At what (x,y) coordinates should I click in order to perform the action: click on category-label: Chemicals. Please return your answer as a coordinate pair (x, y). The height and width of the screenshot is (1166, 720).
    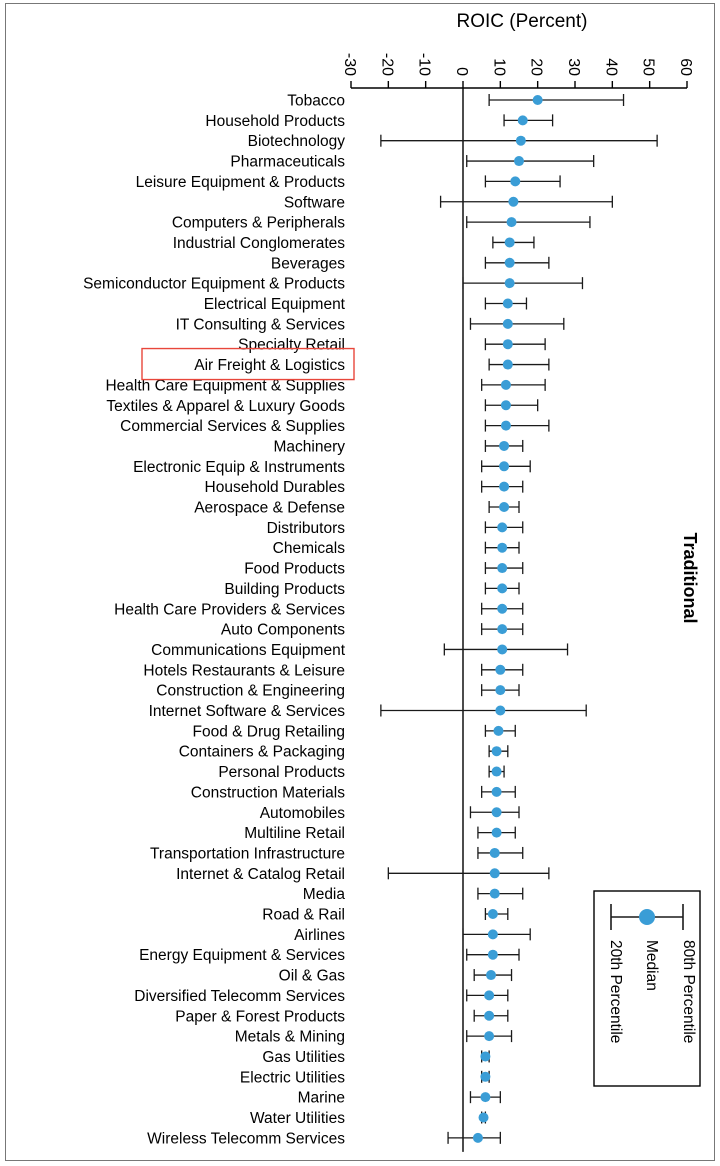
    Looking at the image, I should click on (309, 548).